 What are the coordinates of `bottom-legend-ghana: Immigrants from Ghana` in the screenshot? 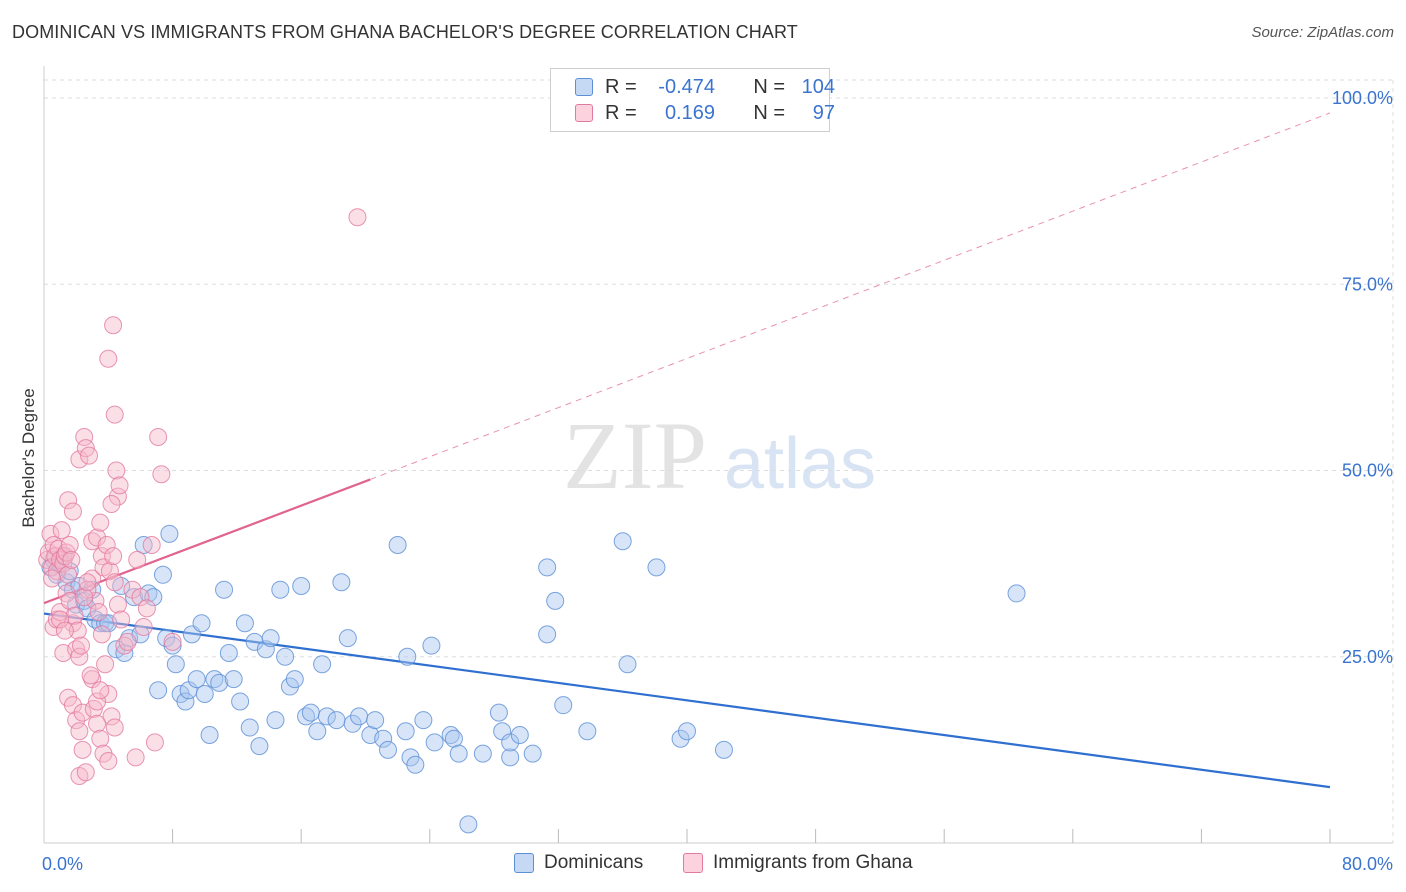 It's located at (798, 863).